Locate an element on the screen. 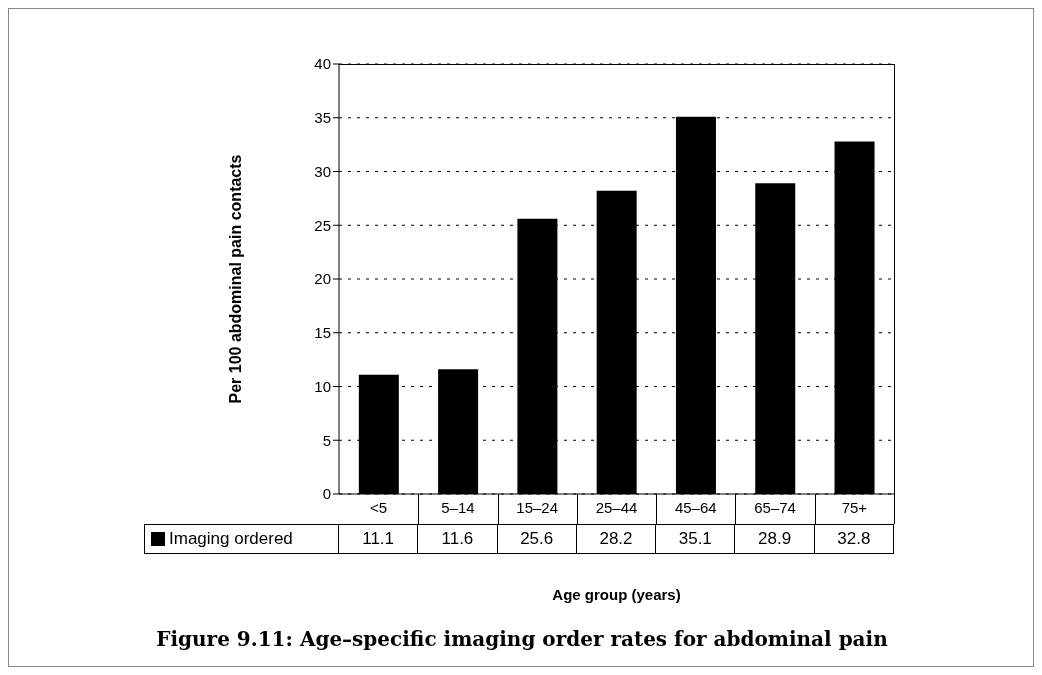 The height and width of the screenshot is (675, 1042). y-tick-label: 30 is located at coordinates (322, 171).